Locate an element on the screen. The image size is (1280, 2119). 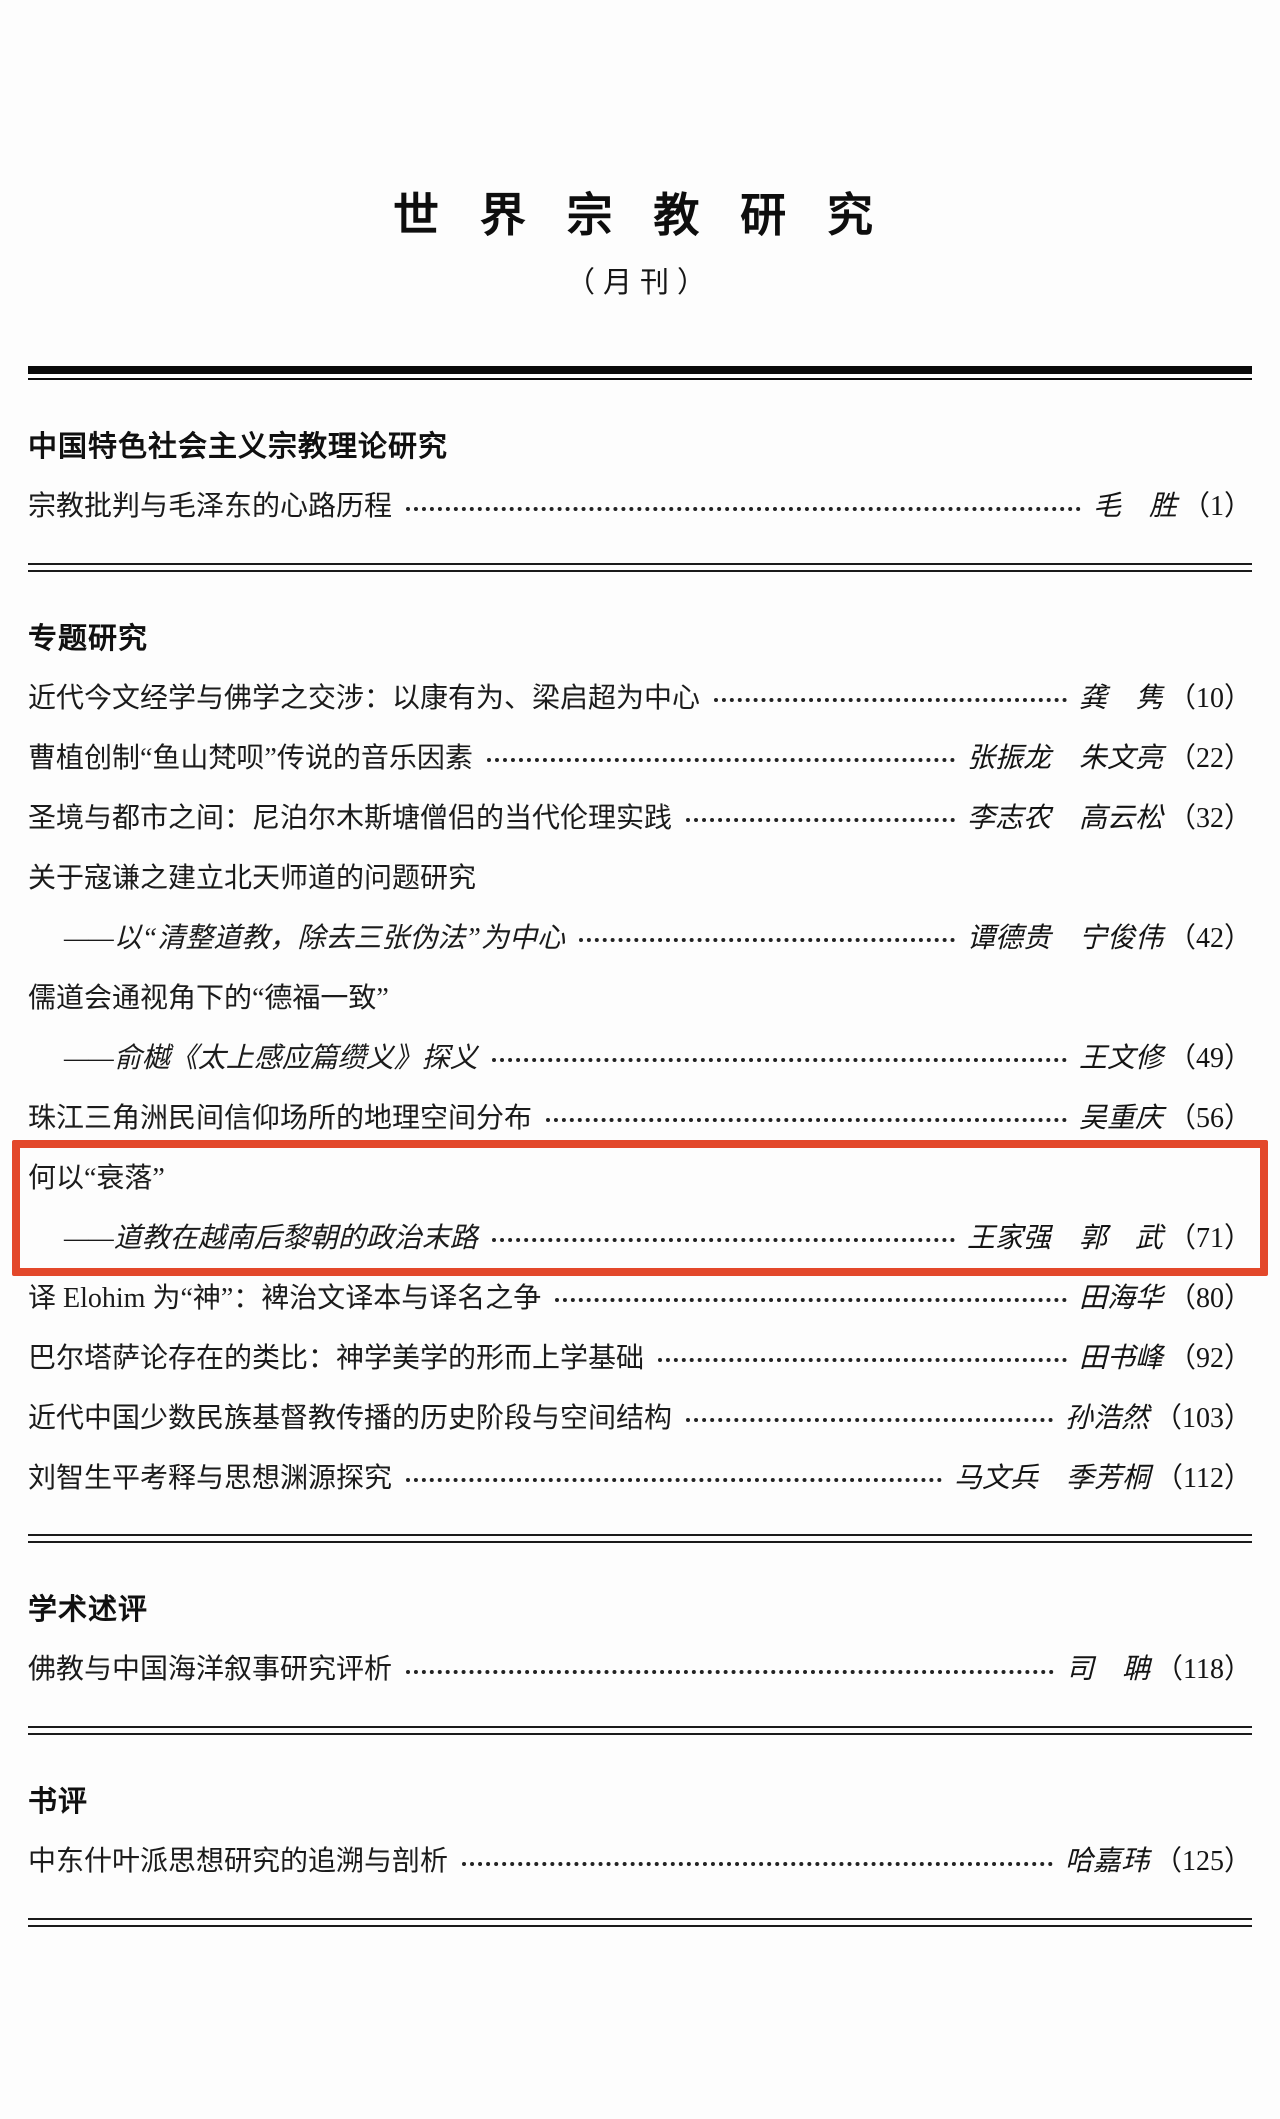
section-heading: 专题研究 is located at coordinates (88, 638).